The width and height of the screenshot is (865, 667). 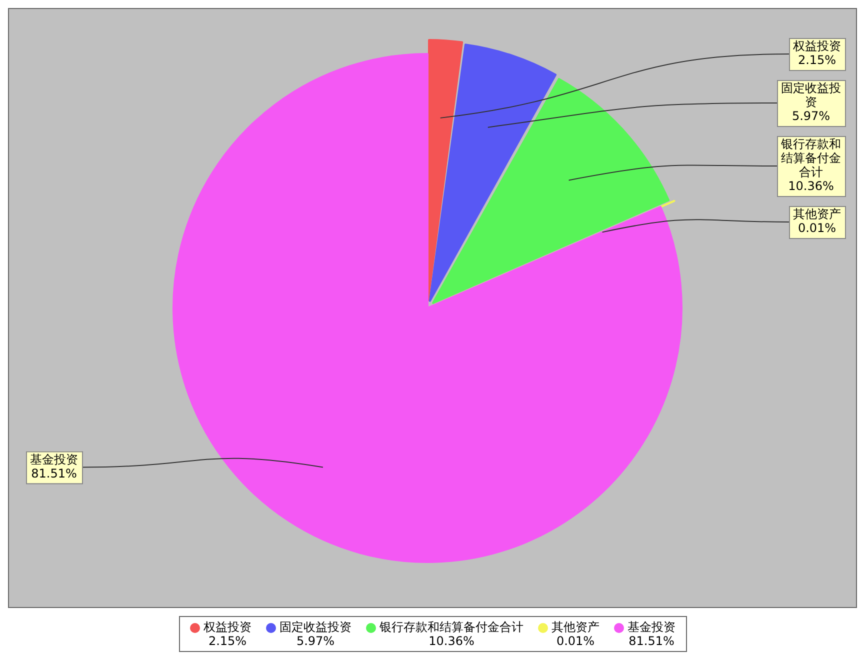 I want to click on legend-label: 其他资产, so click(x=576, y=627).